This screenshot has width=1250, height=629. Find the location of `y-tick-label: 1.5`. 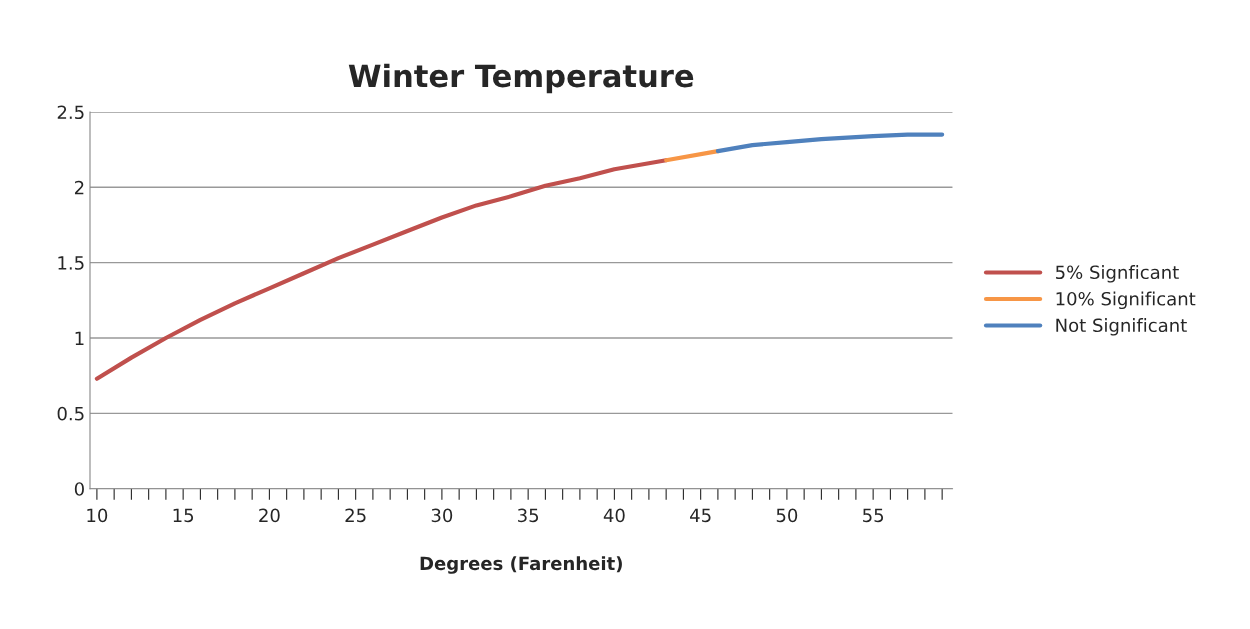

y-tick-label: 1.5 is located at coordinates (71, 263).